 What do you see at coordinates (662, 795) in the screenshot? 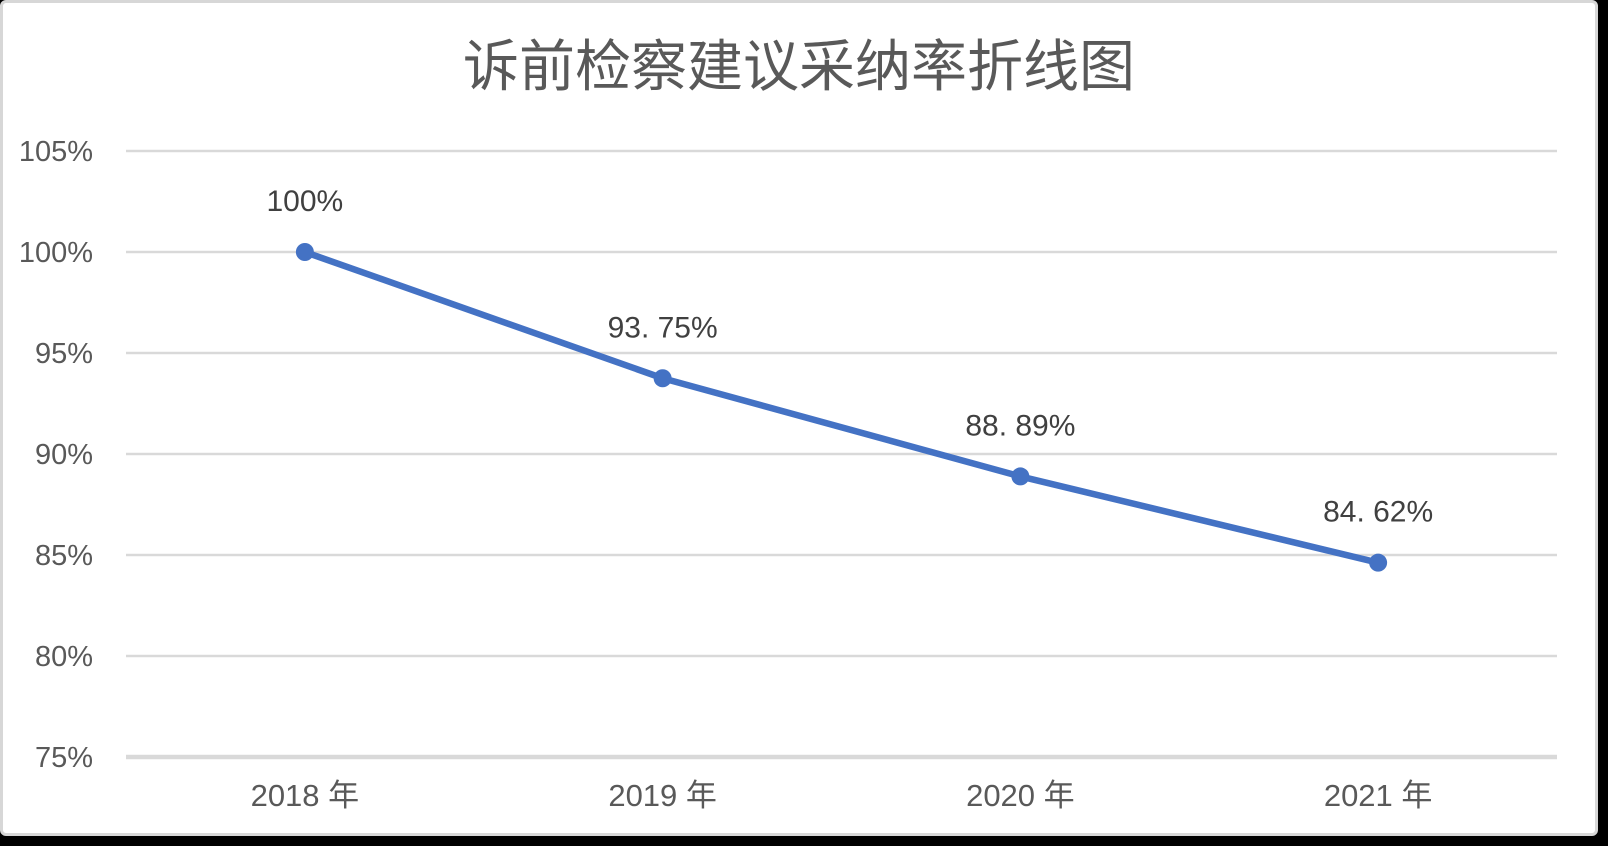
I see `x-tick-label: 2019 年` at bounding box center [662, 795].